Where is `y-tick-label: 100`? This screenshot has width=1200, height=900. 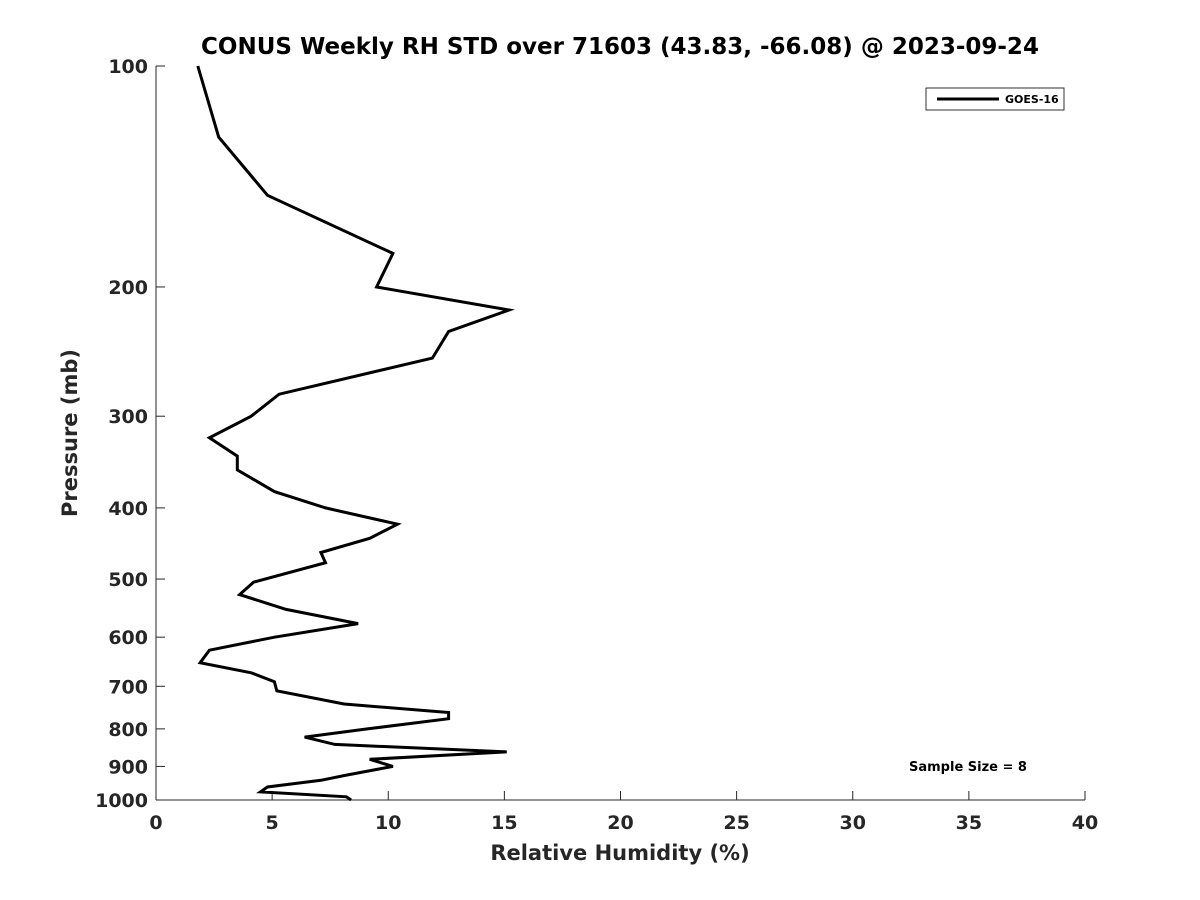
y-tick-label: 100 is located at coordinates (128, 67).